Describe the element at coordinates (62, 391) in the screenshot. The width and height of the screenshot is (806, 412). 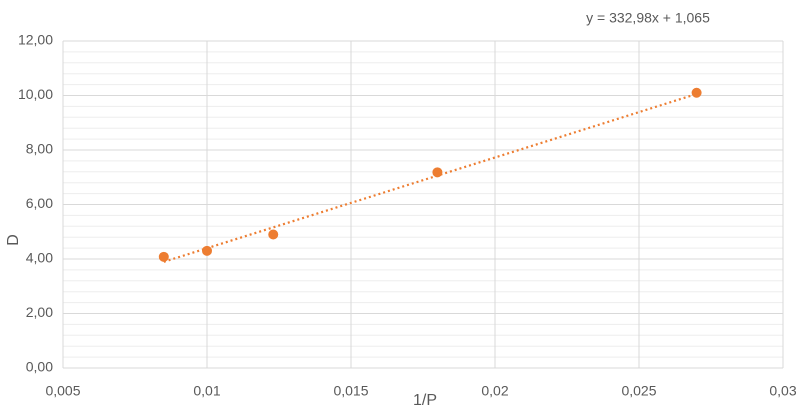
I see `x-tick-label: 0,005` at that location.